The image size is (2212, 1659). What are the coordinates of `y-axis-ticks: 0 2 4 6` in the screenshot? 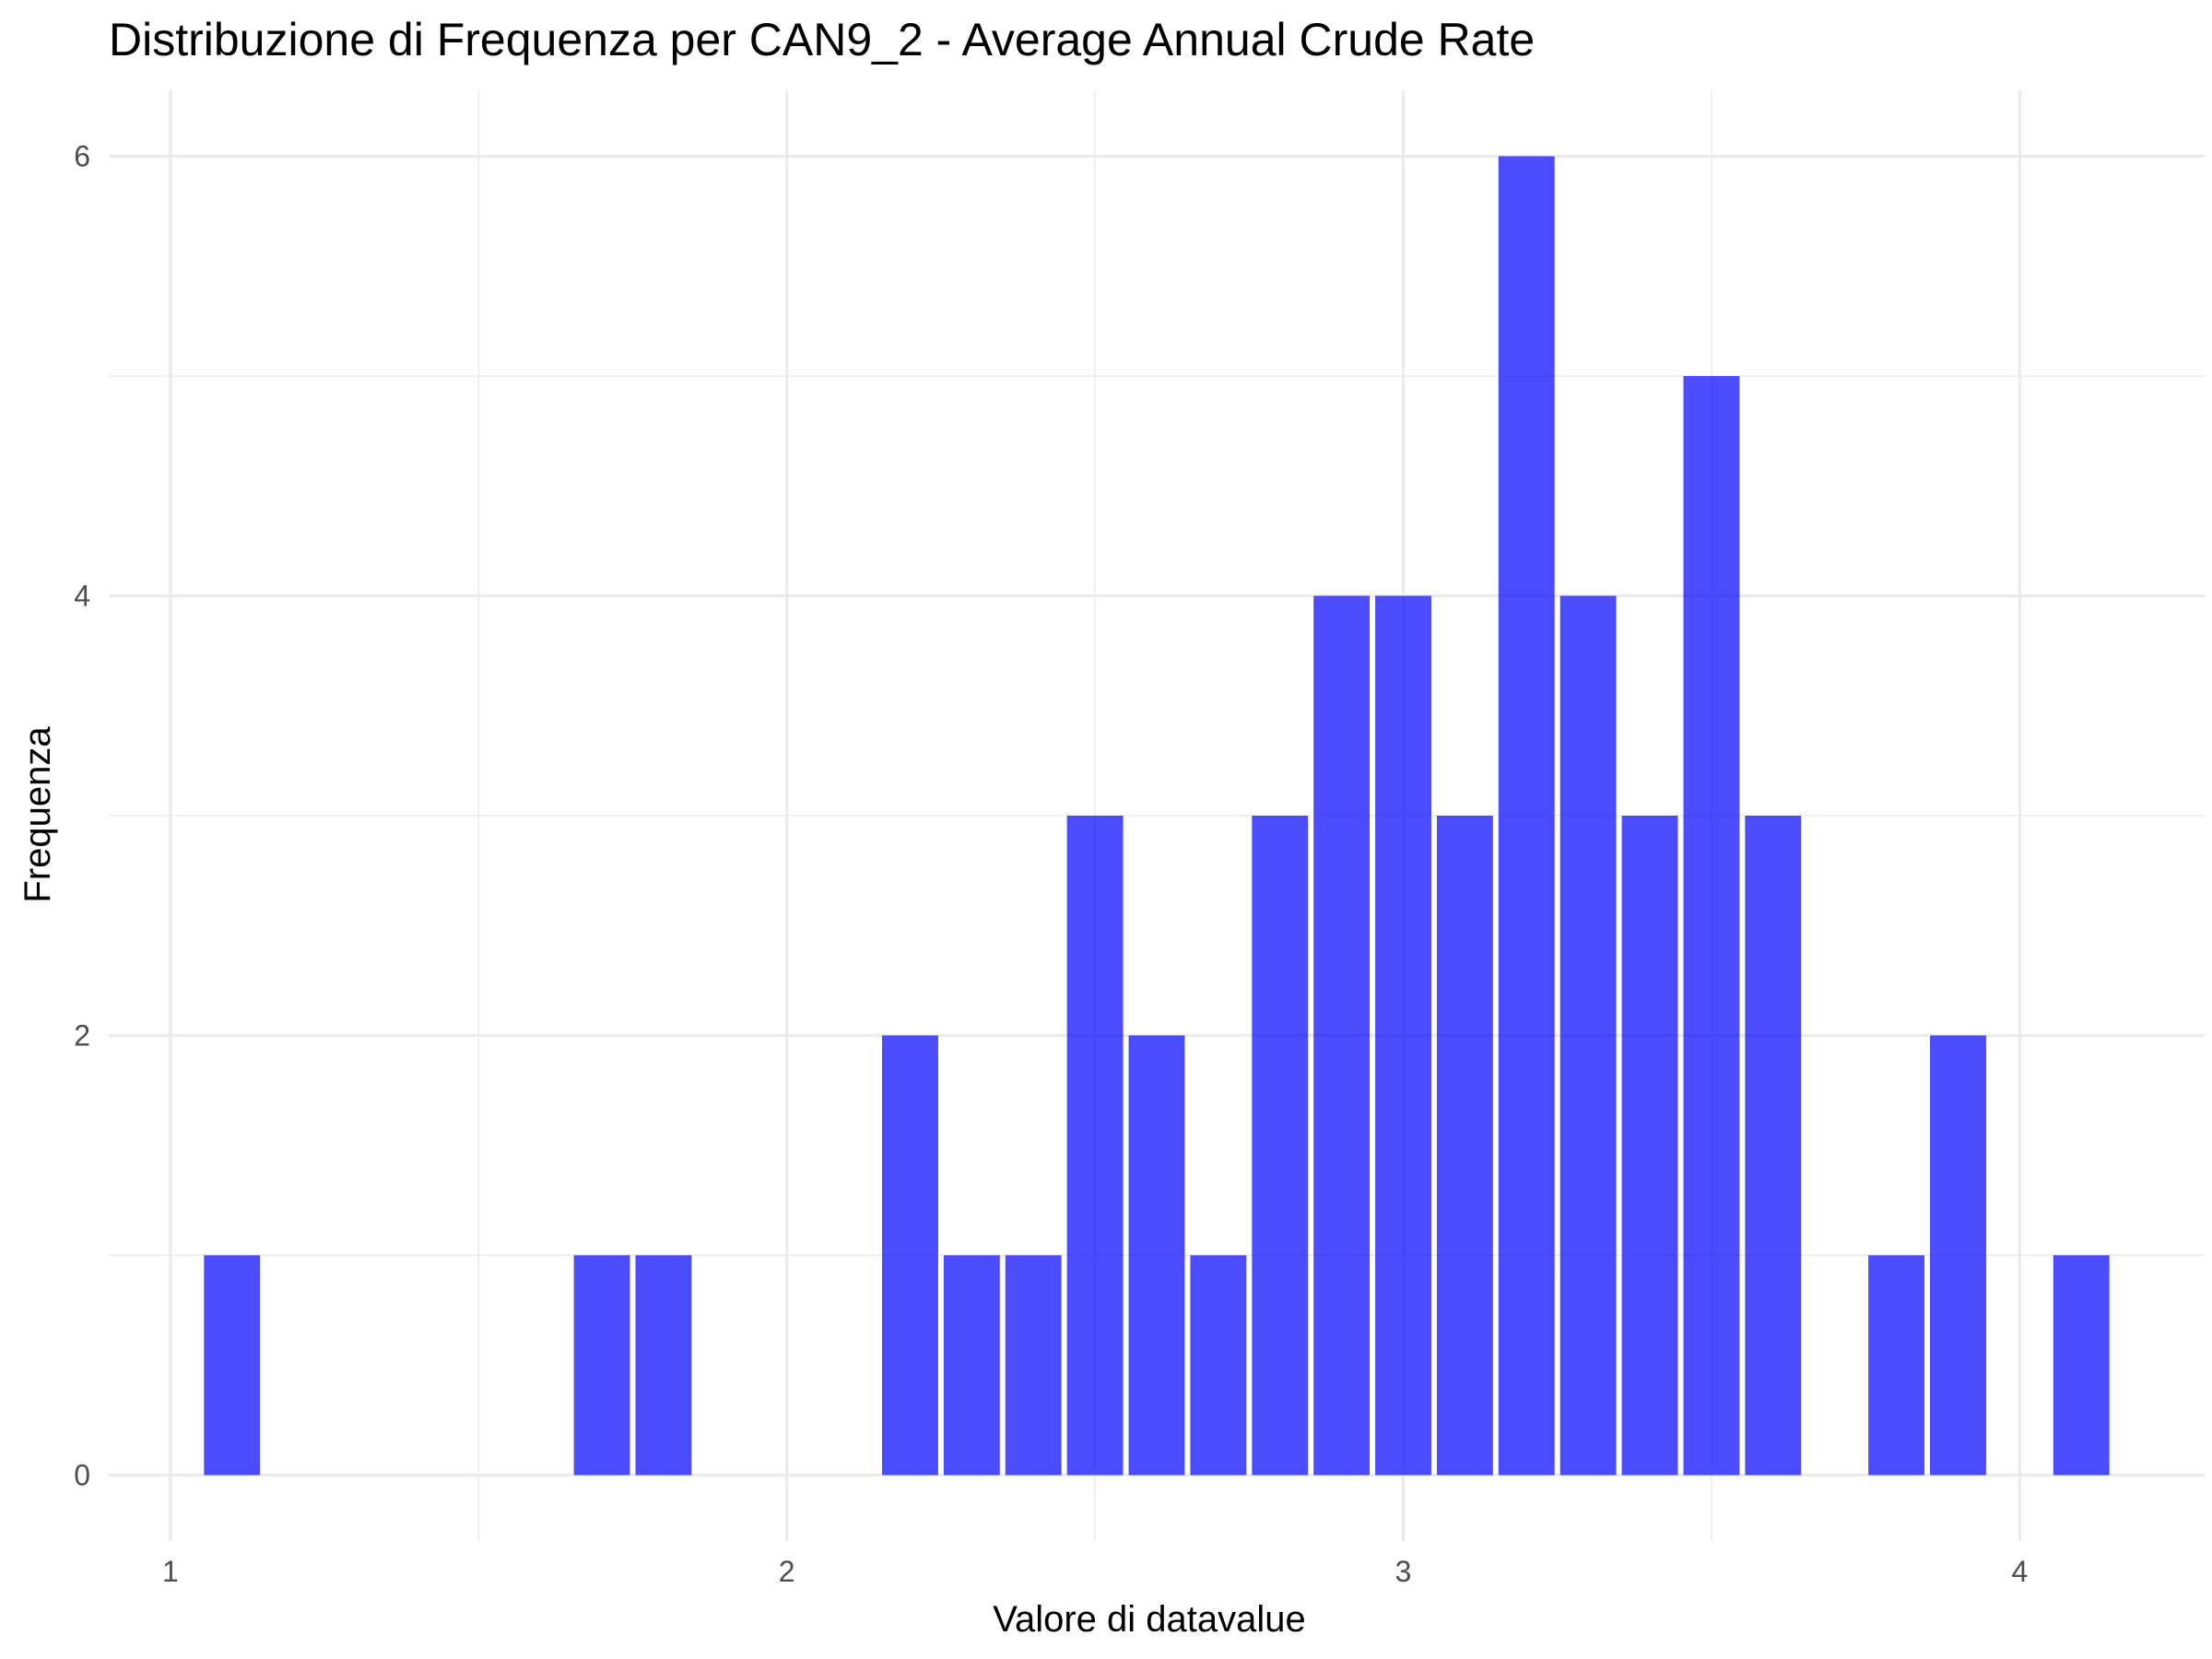 It's located at (82, 816).